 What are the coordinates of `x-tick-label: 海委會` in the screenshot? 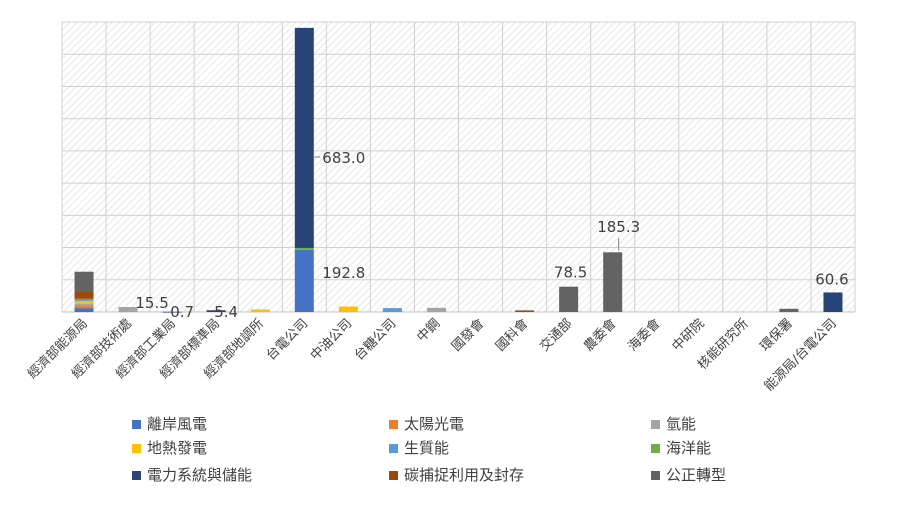 It's located at (644, 335).